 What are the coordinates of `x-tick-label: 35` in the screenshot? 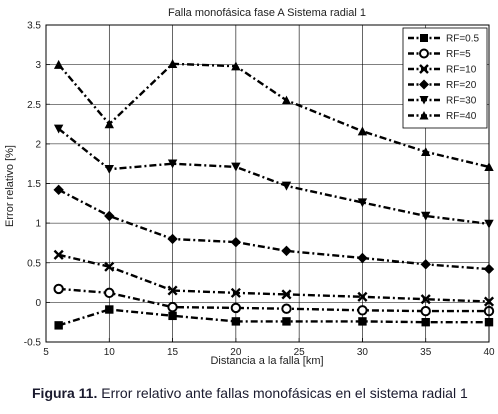 It's located at (426, 352).